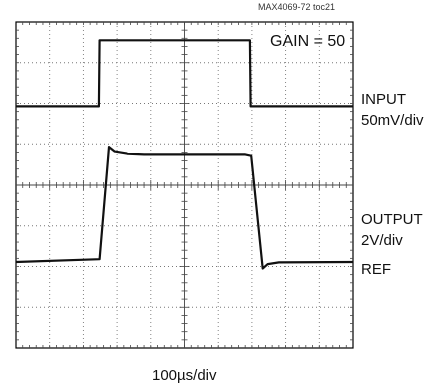 Image resolution: width=445 pixels, height=391 pixels. What do you see at coordinates (308, 41) in the screenshot?
I see `gain-annotation: GAIN = 50` at bounding box center [308, 41].